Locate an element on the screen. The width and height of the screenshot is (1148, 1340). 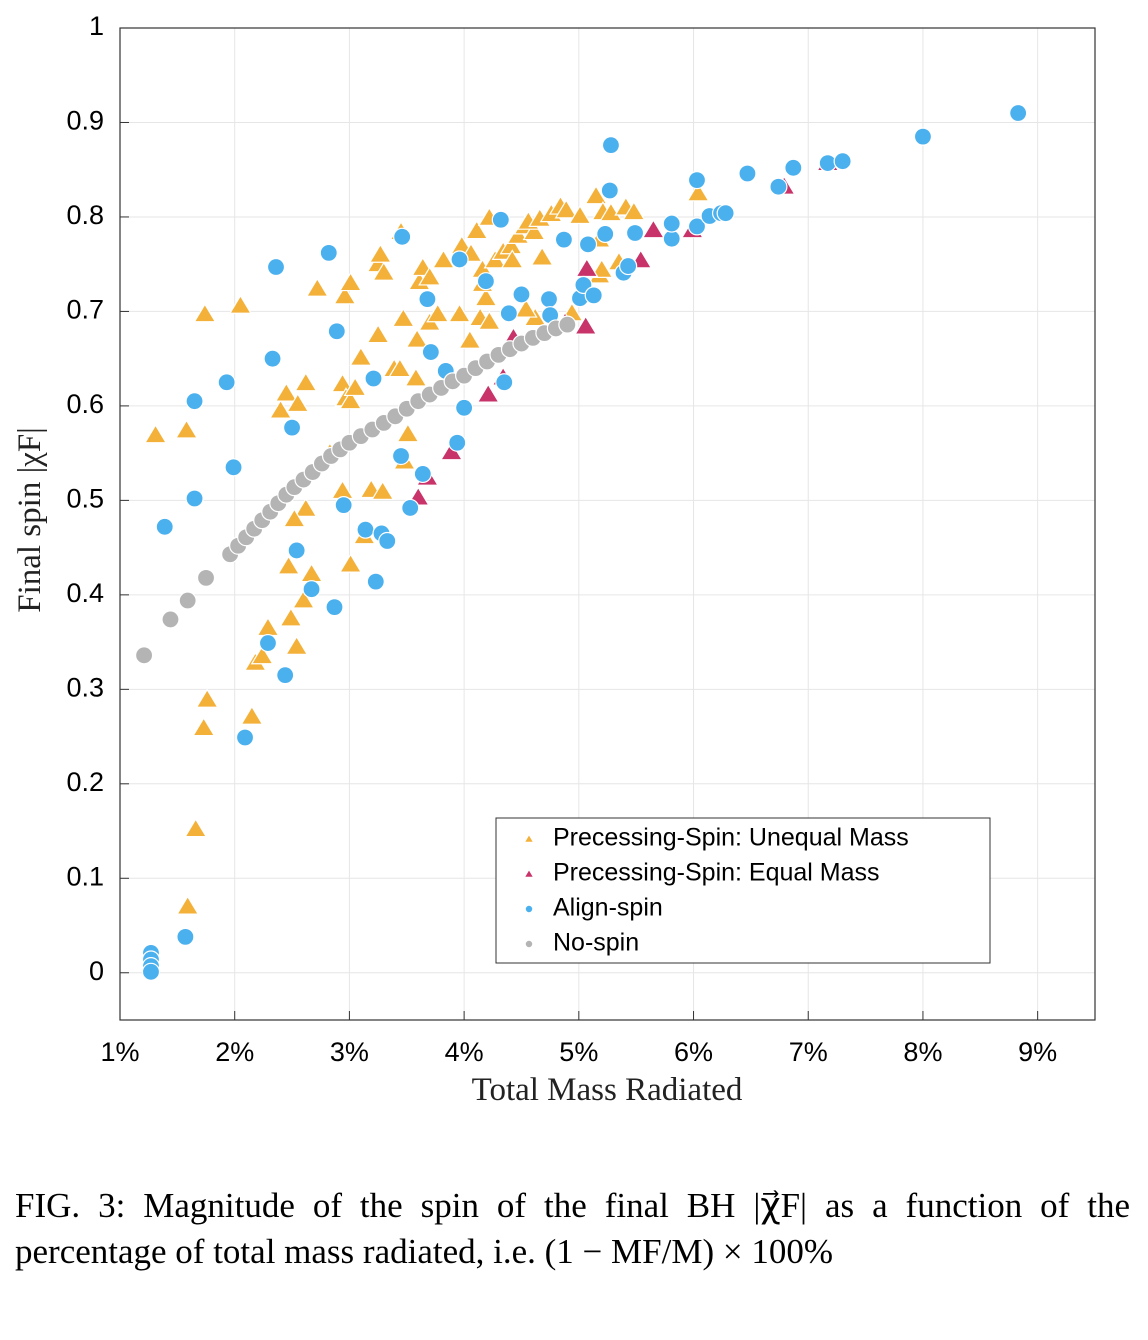
y-tick-label: 0.6 is located at coordinates (85, 404).